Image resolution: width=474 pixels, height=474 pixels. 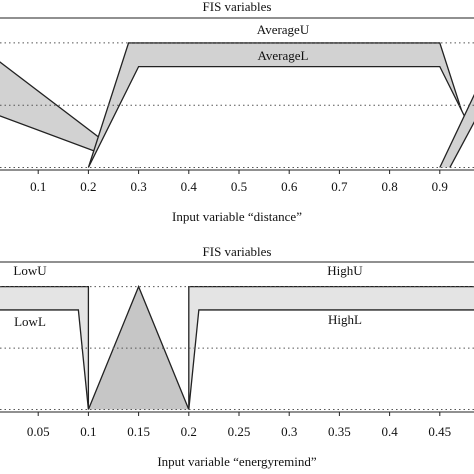 What do you see at coordinates (138, 431) in the screenshot?
I see `x-tick-label: 0.15` at bounding box center [138, 431].